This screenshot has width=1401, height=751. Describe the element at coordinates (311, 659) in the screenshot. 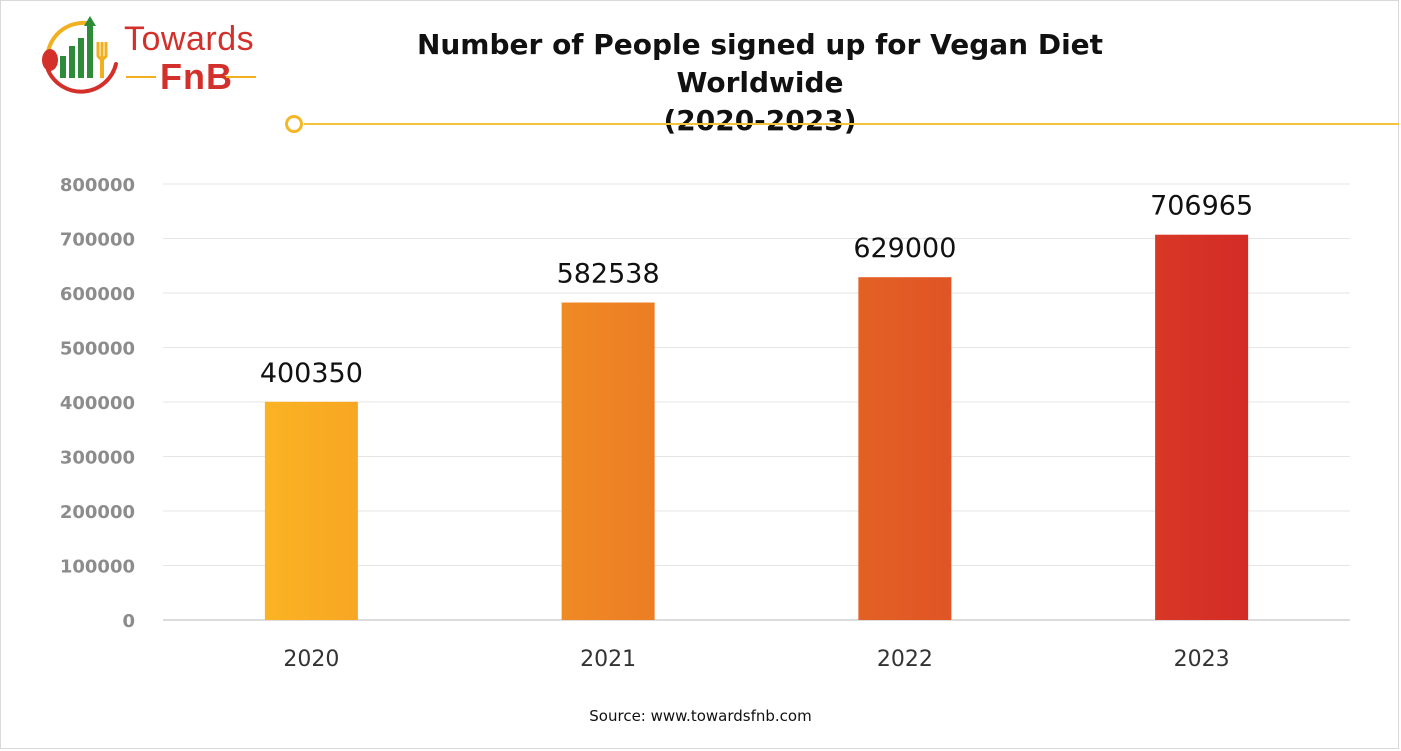

I see `x-tick-label-2020: 2020` at that location.